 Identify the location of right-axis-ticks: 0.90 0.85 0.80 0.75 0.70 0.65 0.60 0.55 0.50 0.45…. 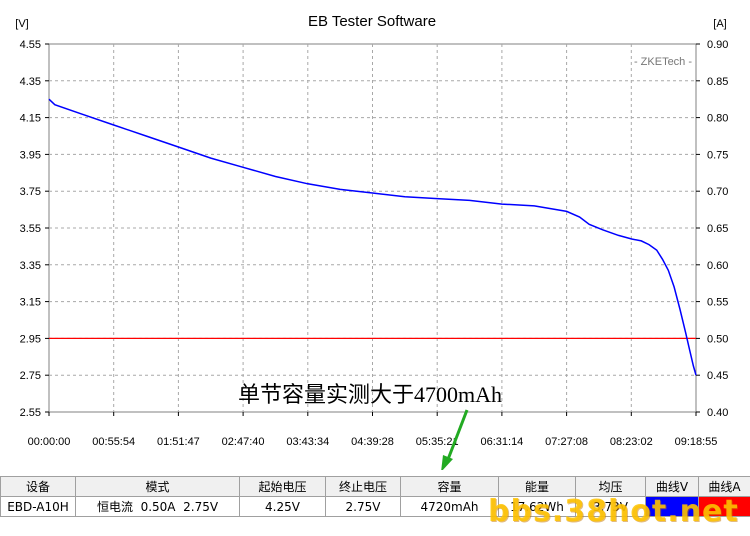
(712, 229).